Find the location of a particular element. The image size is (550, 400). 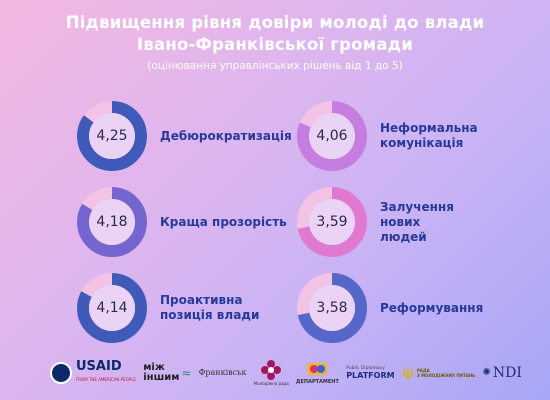

rating-label: Дебюрократизація is located at coordinates (226, 135).